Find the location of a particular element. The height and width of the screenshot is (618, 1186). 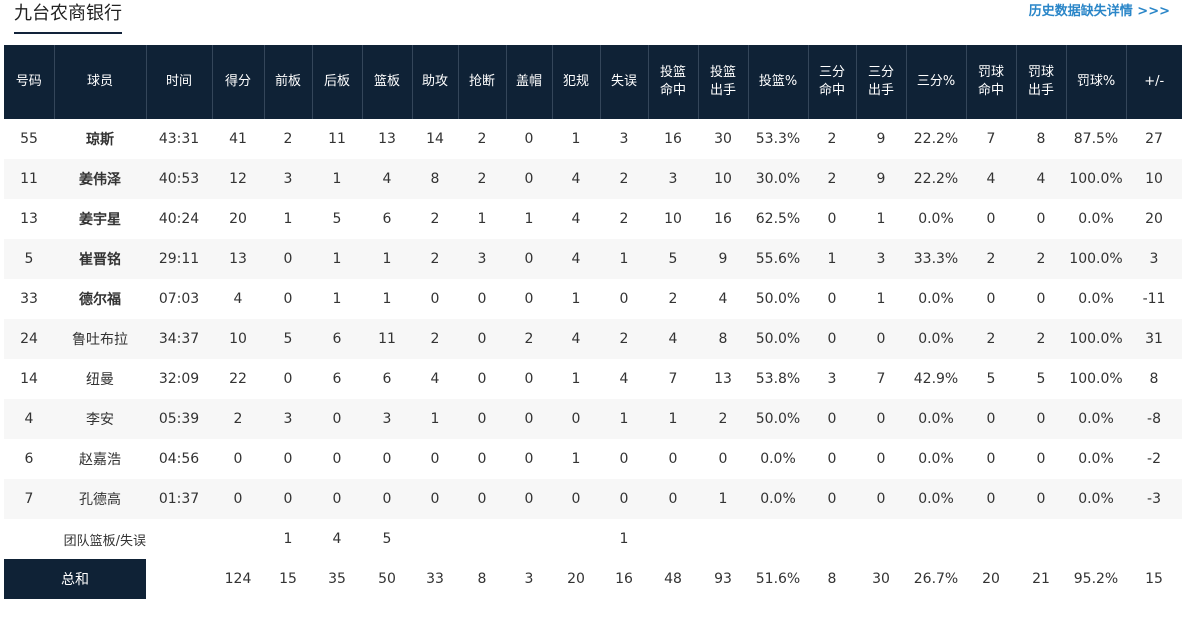

column-header-label: 失误 is located at coordinates (623, 81).